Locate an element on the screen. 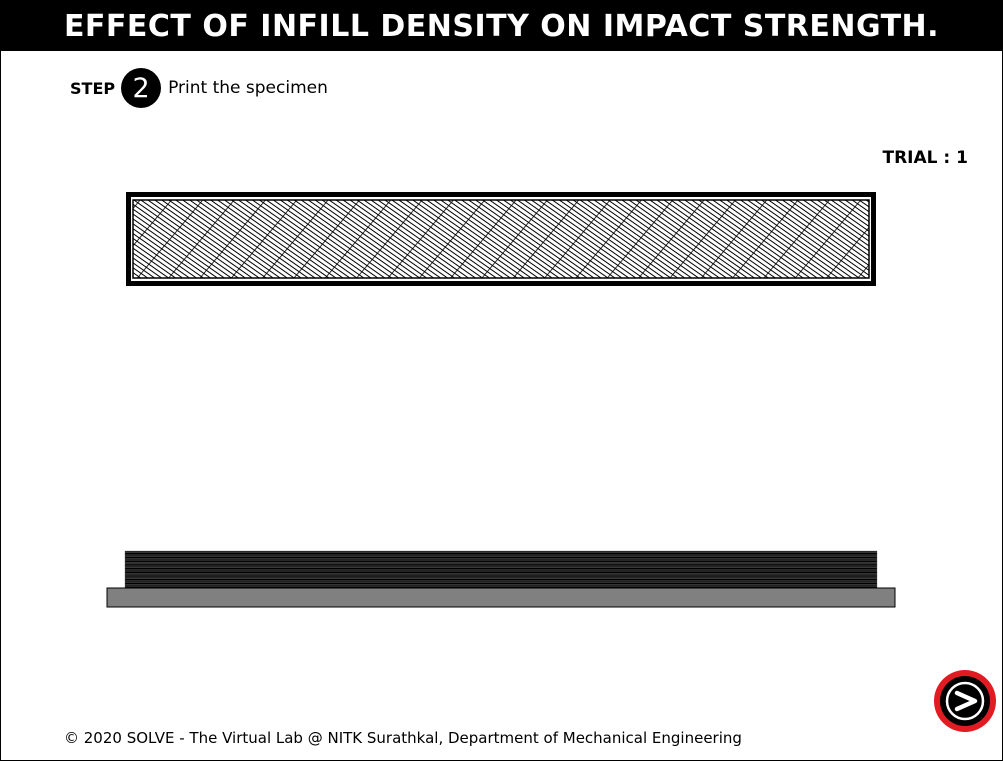 The image size is (1003, 761). trial-label: TRIAL is located at coordinates (910, 158).